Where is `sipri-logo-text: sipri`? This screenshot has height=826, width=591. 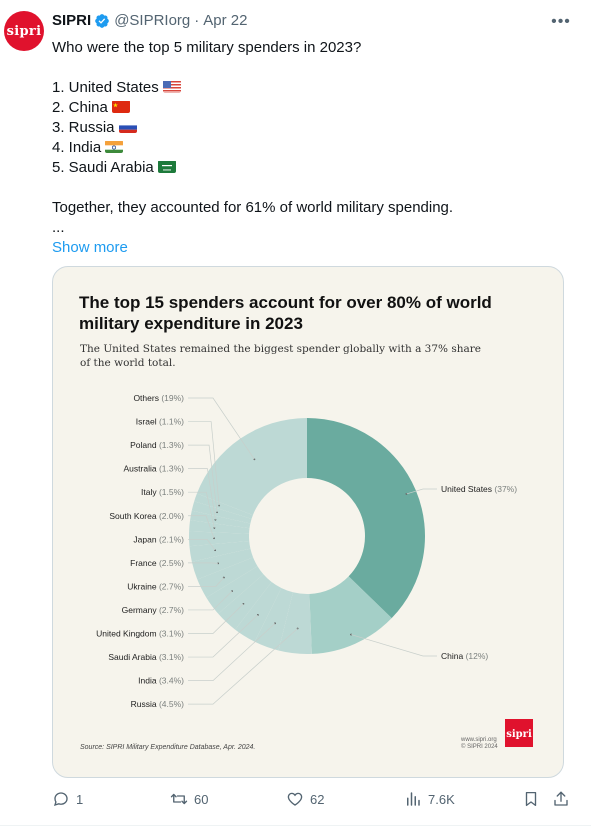 sipri-logo-text: sipri is located at coordinates (519, 734).